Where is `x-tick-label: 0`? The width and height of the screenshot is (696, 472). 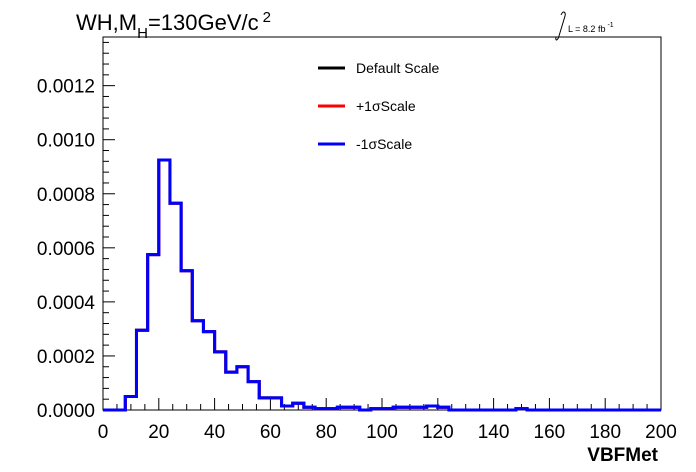
x-tick-label: 0 is located at coordinates (103, 432).